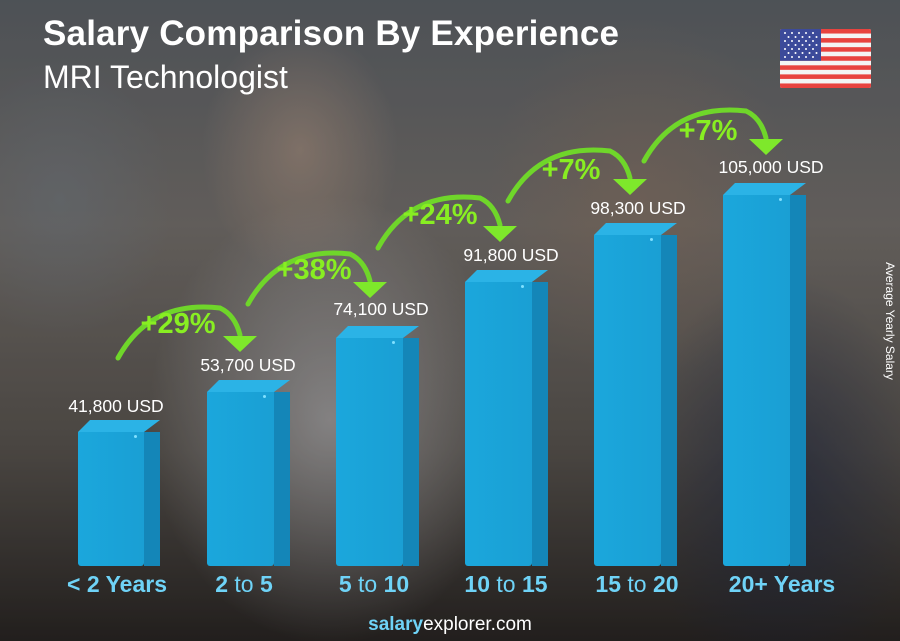 The height and width of the screenshot is (641, 900). I want to click on category-label: 20+ Years, so click(782, 584).